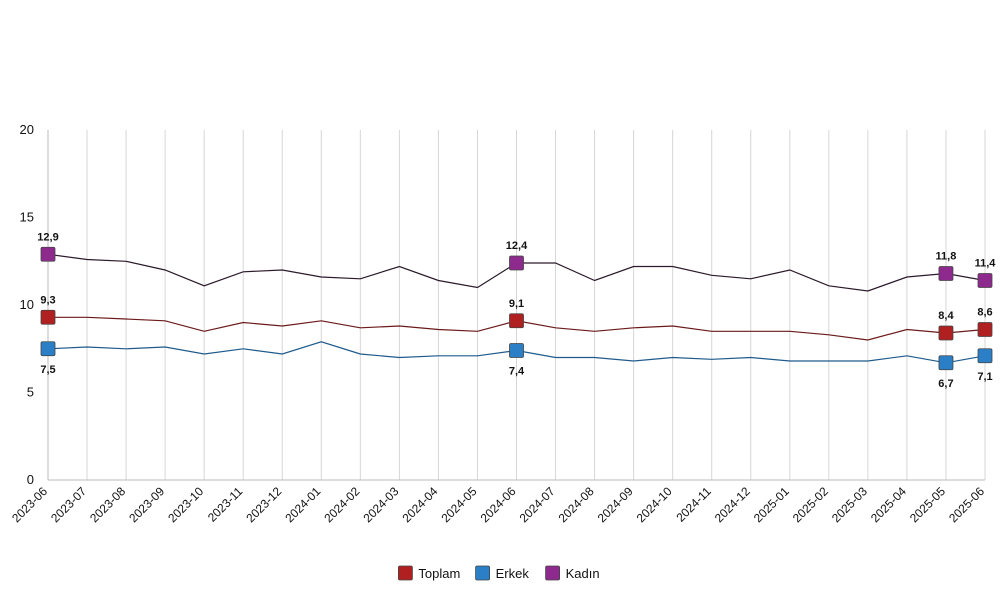 The height and width of the screenshot is (593, 1000). Describe the element at coordinates (654, 504) in the screenshot. I see `x-tick-label: 2024-10` at that location.